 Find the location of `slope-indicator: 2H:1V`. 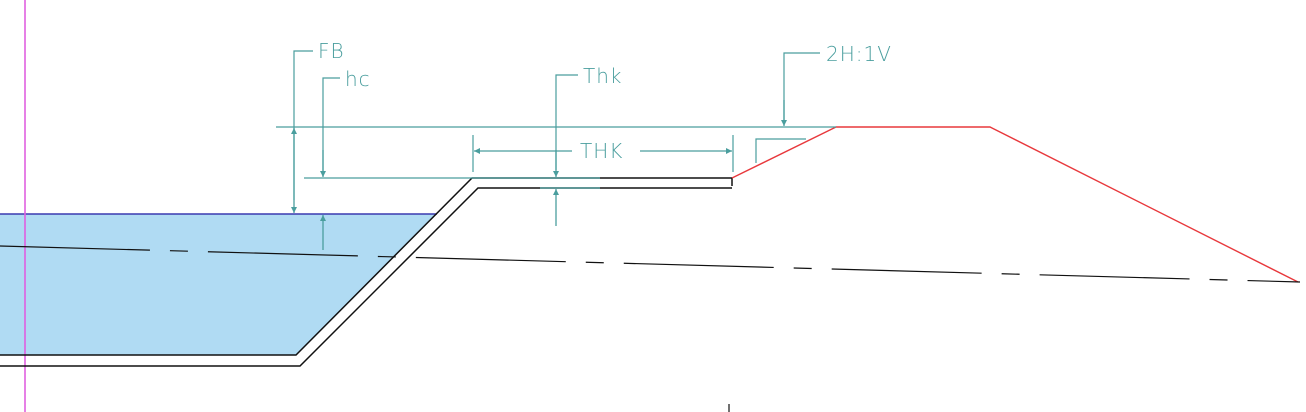

slope-indicator: 2H:1V is located at coordinates (823, 102).